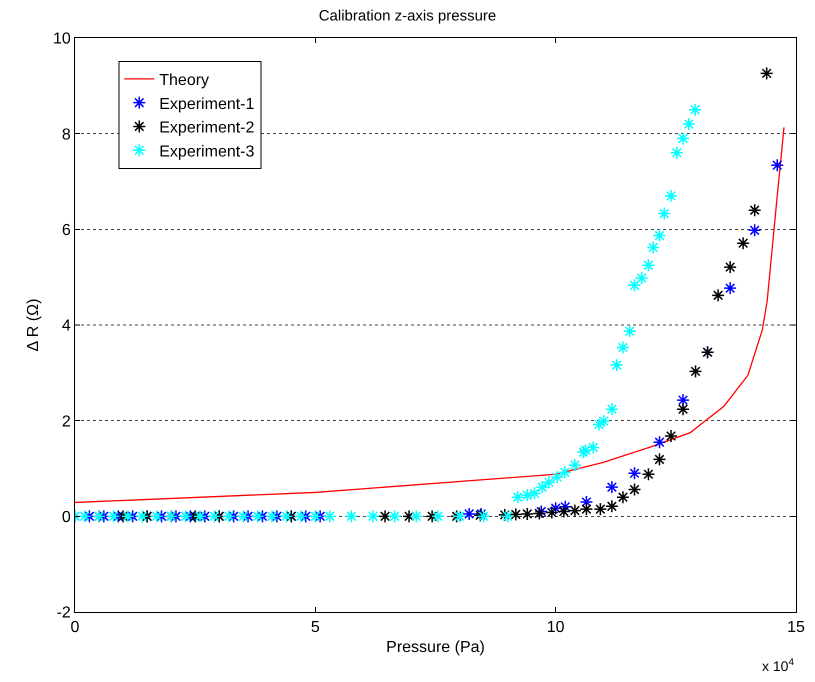 This screenshot has height=682, width=815. What do you see at coordinates (778, 665) in the screenshot?
I see `text: x 10$^{4}$` at bounding box center [778, 665].